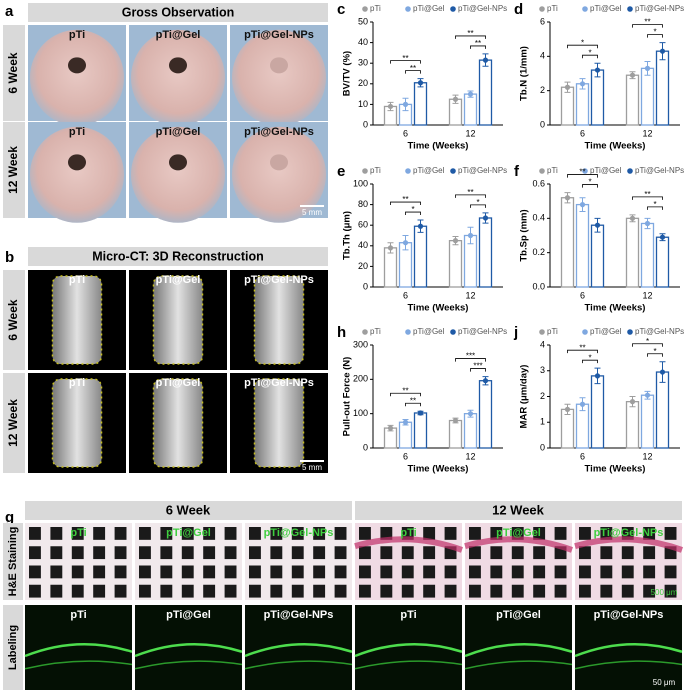  I want to click on y-axis-label: Tb.Th (μm), so click(347, 235).